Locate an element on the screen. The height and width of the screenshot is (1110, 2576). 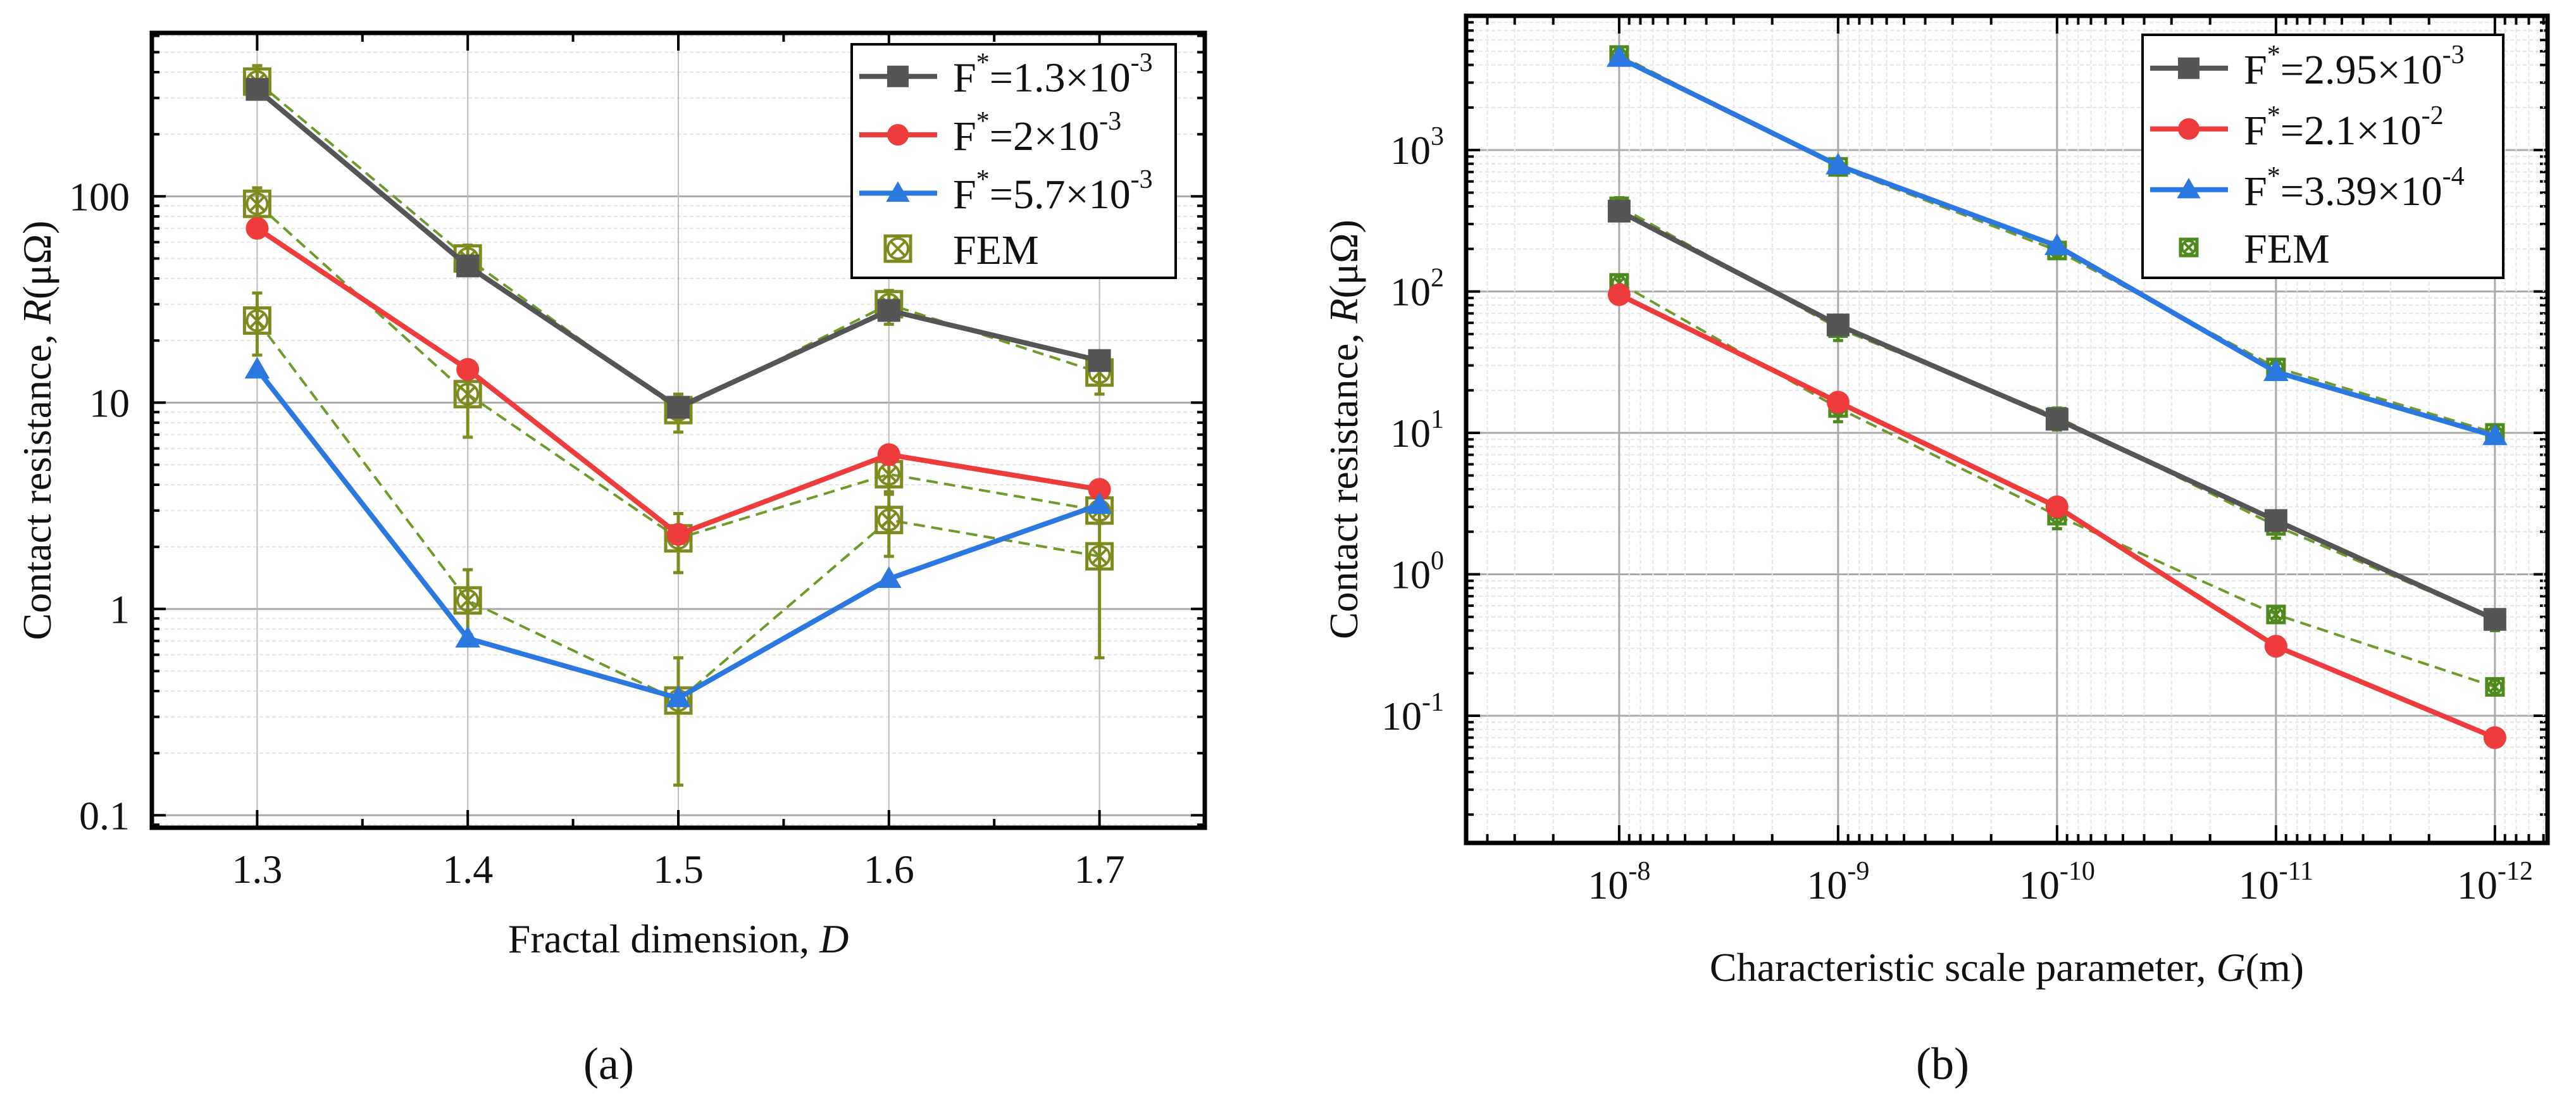
y-axis-label-text: Contact resistance, is located at coordinates (1344, 481).